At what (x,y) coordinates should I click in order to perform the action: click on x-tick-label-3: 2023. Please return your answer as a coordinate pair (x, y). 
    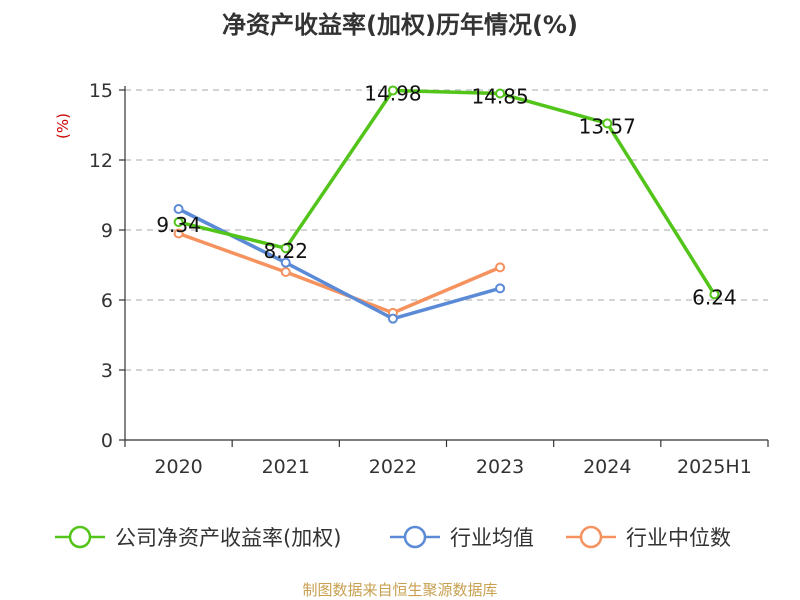
    Looking at the image, I should click on (500, 467).